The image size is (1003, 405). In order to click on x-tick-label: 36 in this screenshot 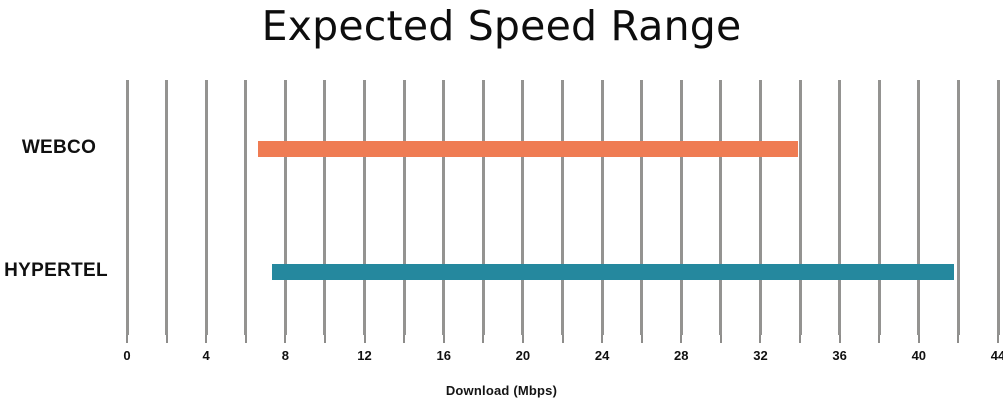, I will do `click(839, 355)`.